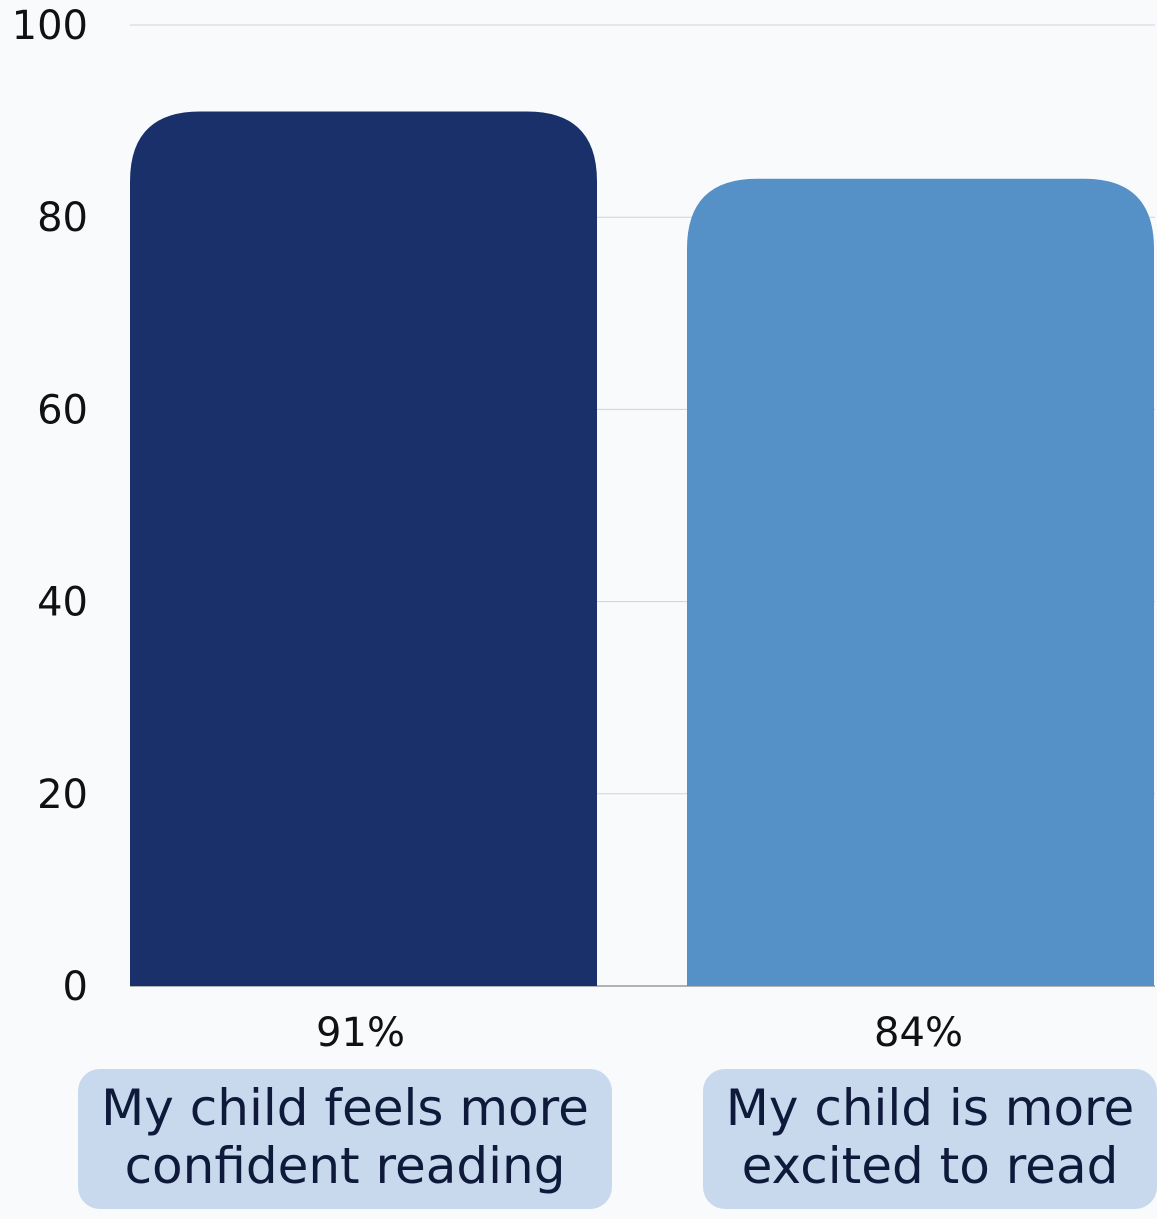  What do you see at coordinates (62, 218) in the screenshot?
I see `y-tick-label: 80` at bounding box center [62, 218].